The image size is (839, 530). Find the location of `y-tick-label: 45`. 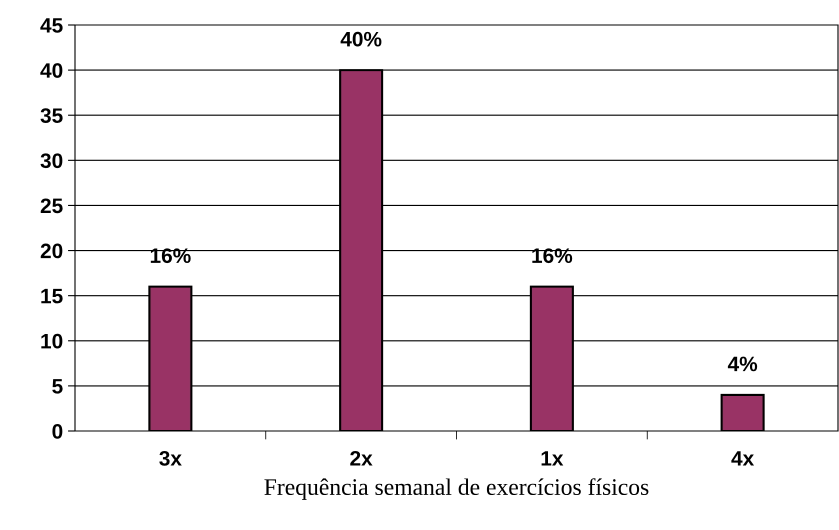

y-tick-label: 45 is located at coordinates (51, 25).